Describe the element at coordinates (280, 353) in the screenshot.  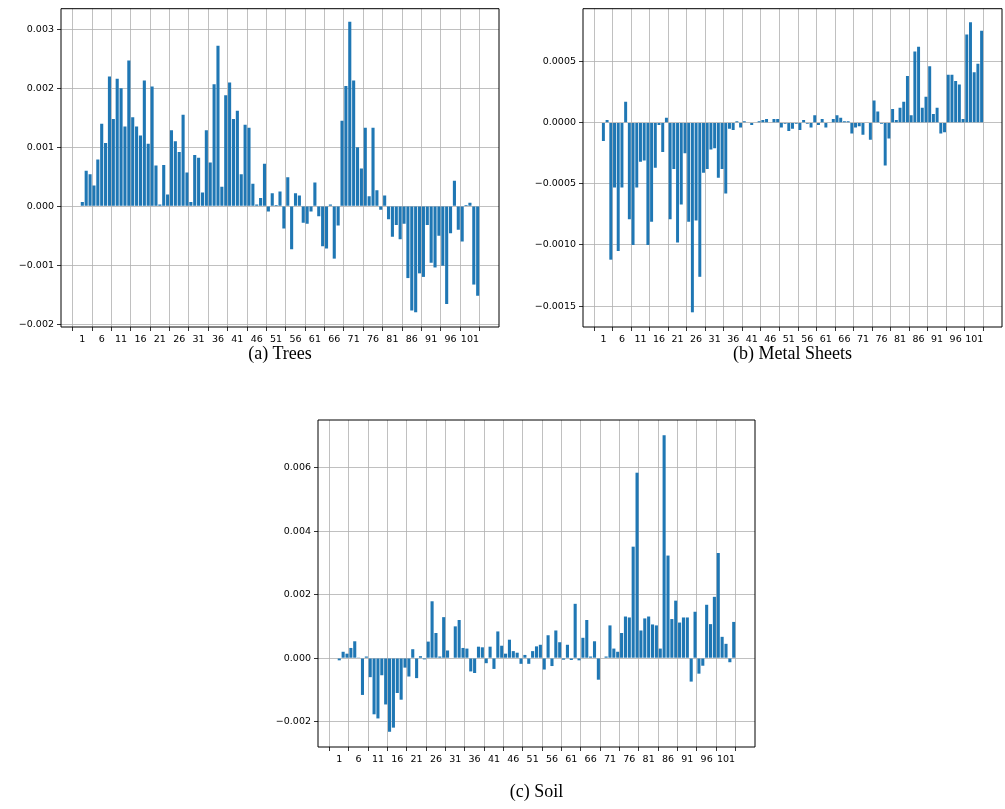
I see `text: (a) Trees` at that location.